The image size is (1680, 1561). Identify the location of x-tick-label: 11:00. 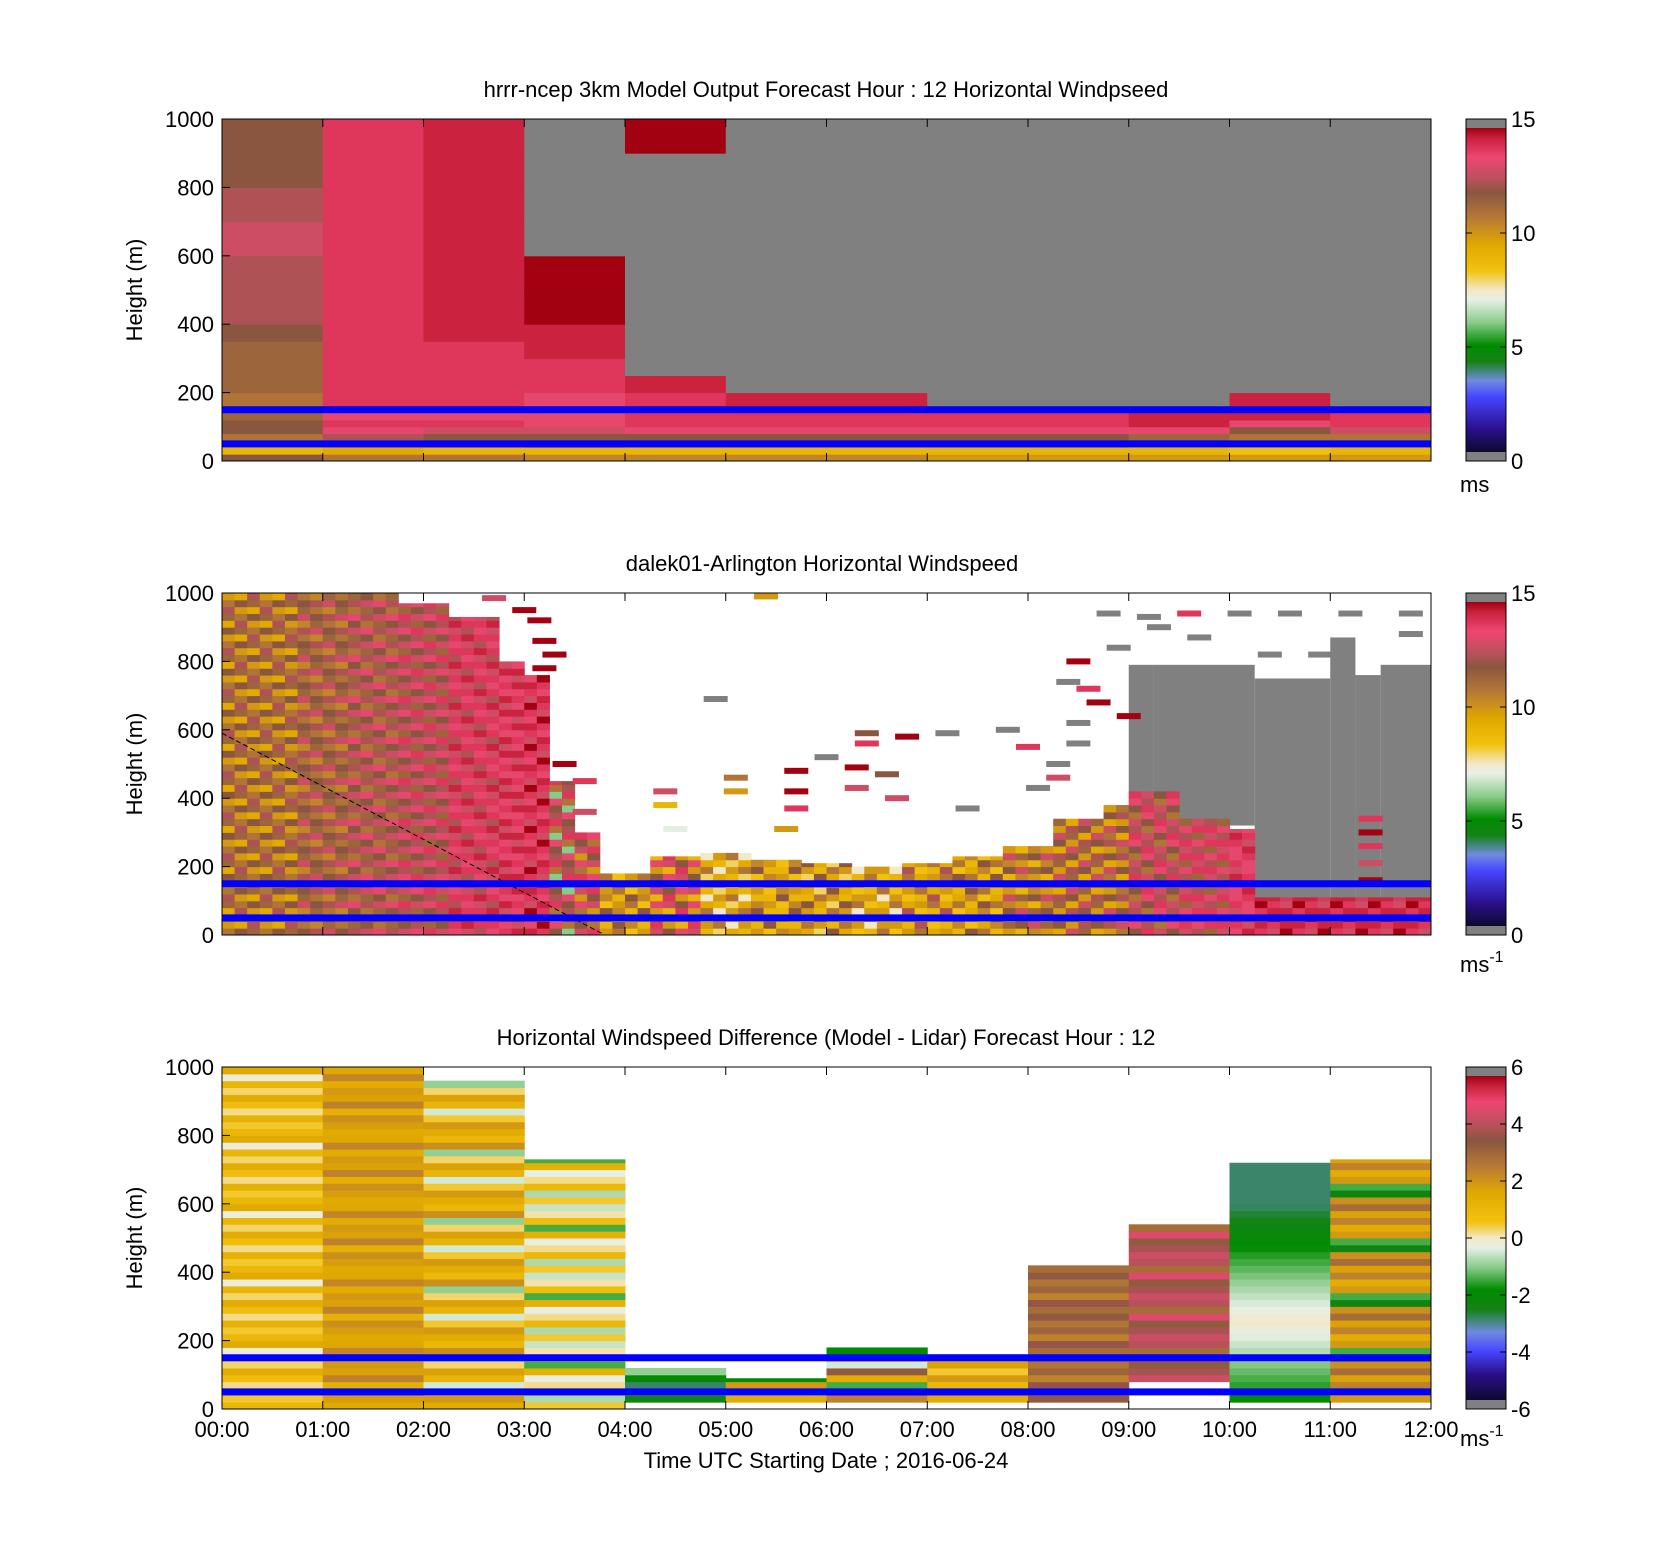
(1330, 1429).